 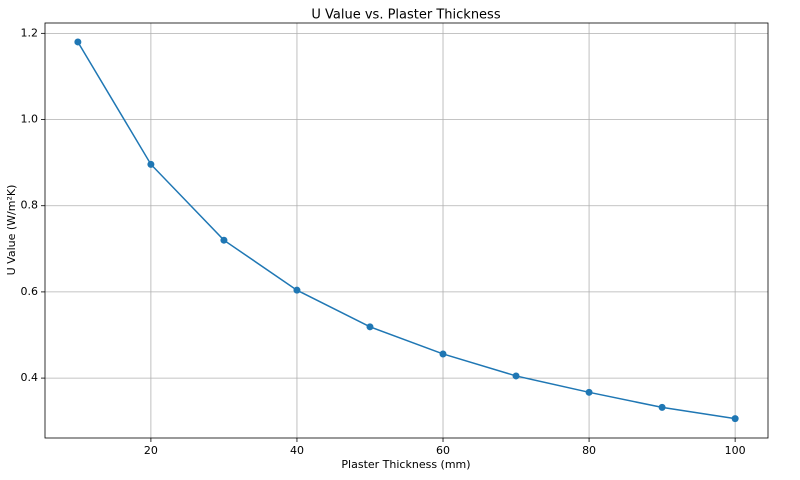 What do you see at coordinates (443, 450) in the screenshot?
I see `x-tick-label: 60` at bounding box center [443, 450].